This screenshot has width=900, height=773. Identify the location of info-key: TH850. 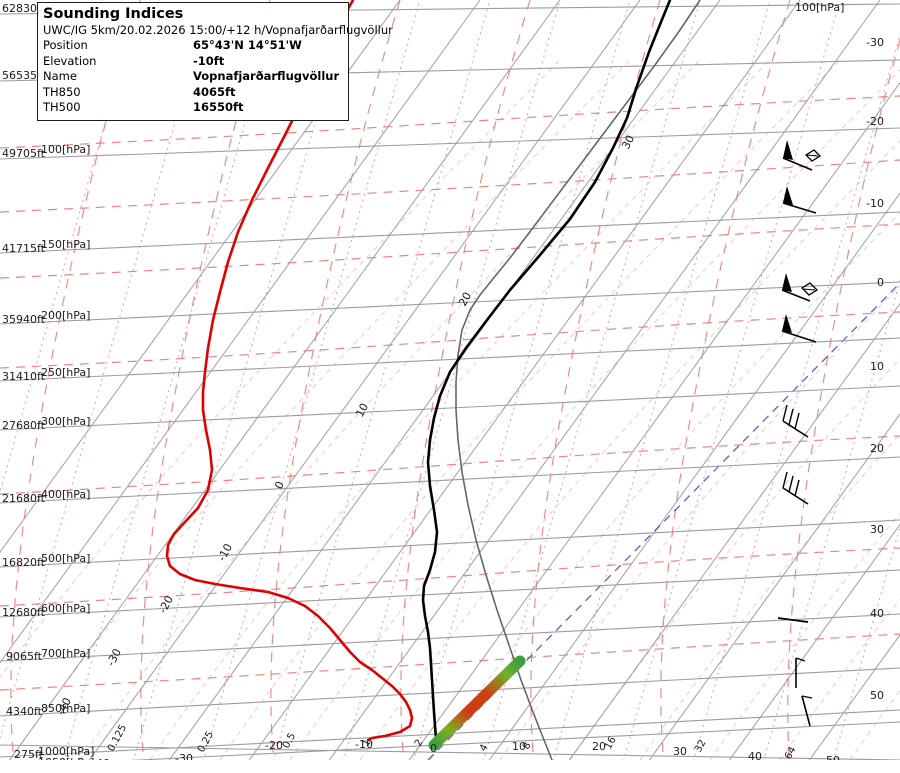
(62, 91).